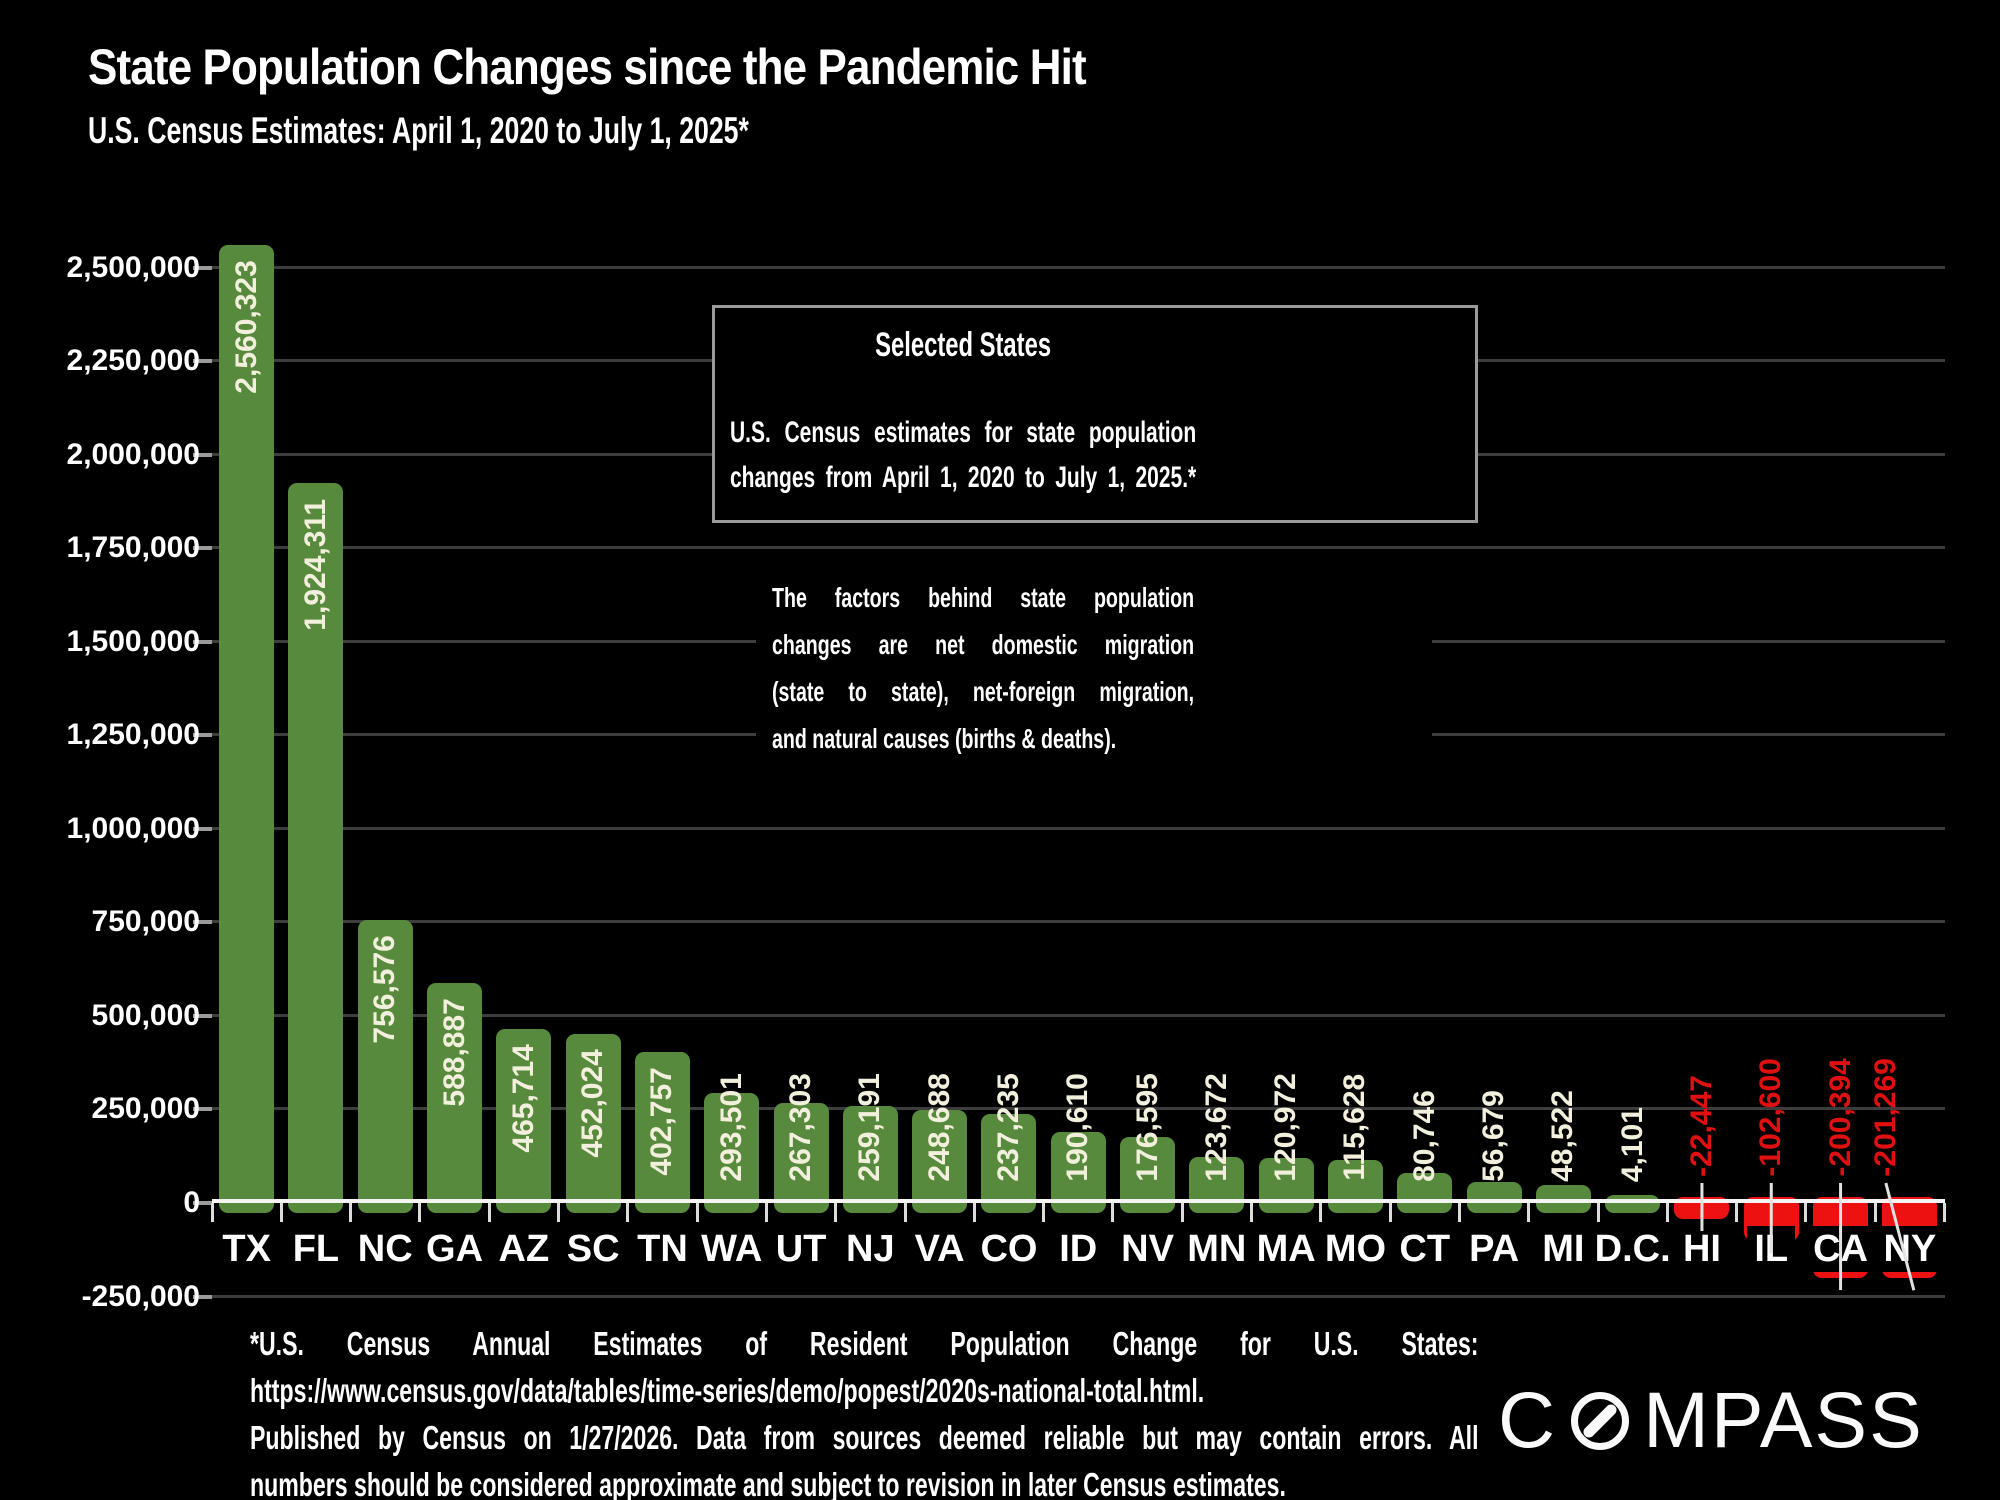 The image size is (2000, 1500). Describe the element at coordinates (133, 454) in the screenshot. I see `y-axis-tick-label: 2,000,000` at that location.